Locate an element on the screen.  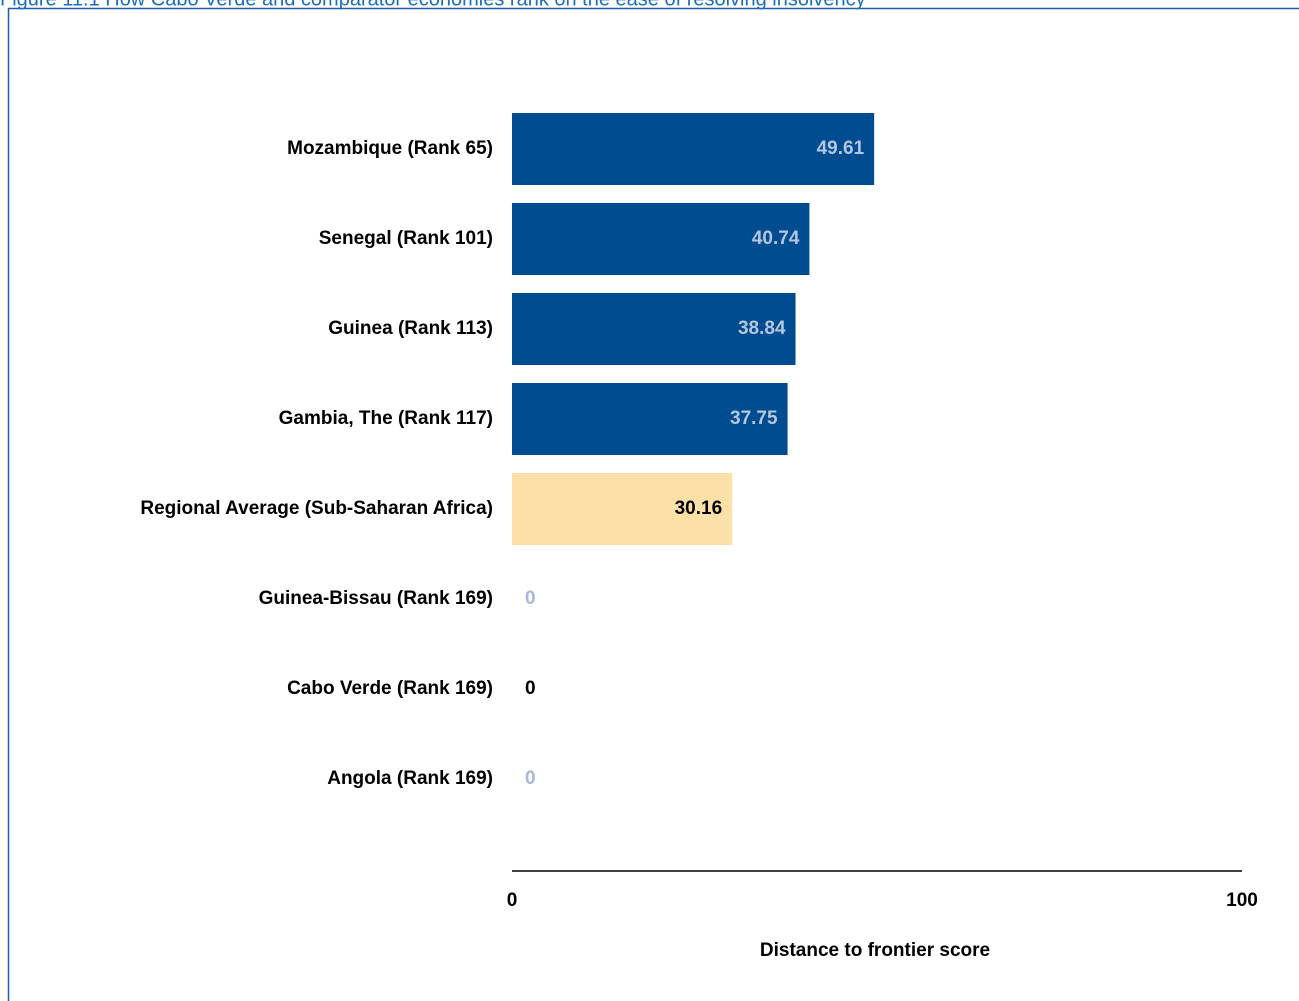
x-tick-label: 0 is located at coordinates (512, 900).